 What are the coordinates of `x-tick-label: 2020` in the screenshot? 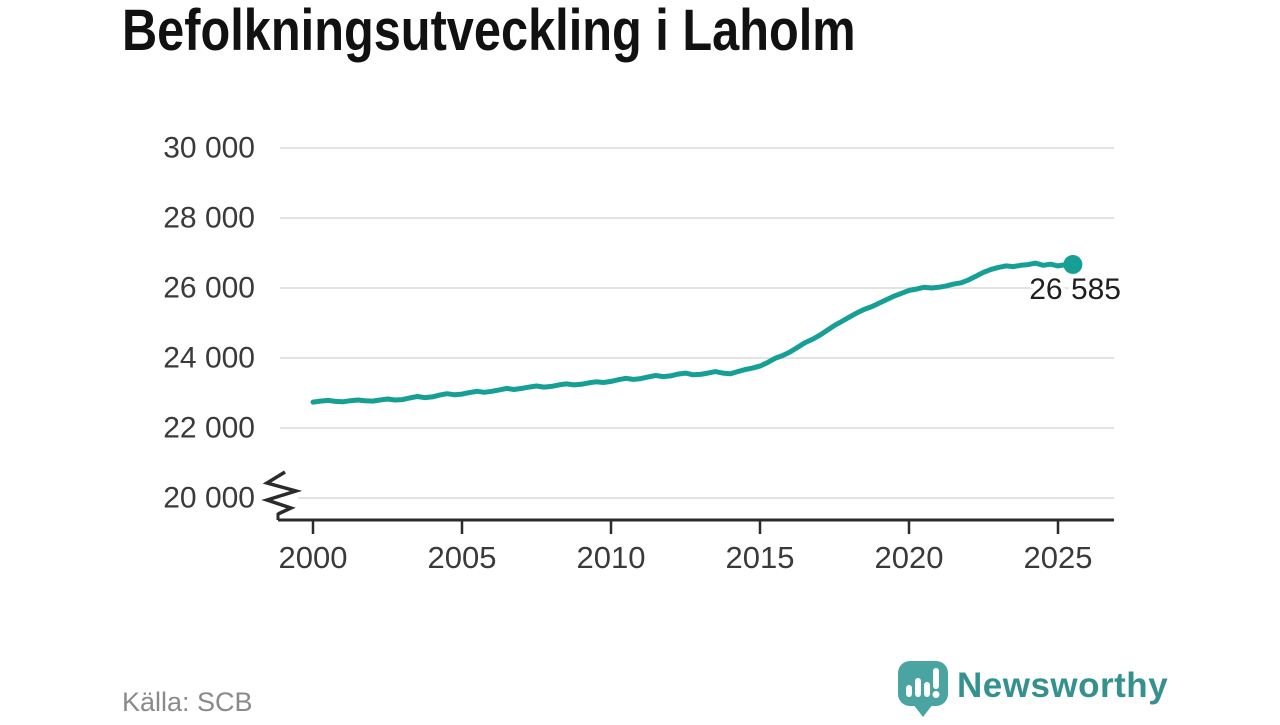 It's located at (909, 557).